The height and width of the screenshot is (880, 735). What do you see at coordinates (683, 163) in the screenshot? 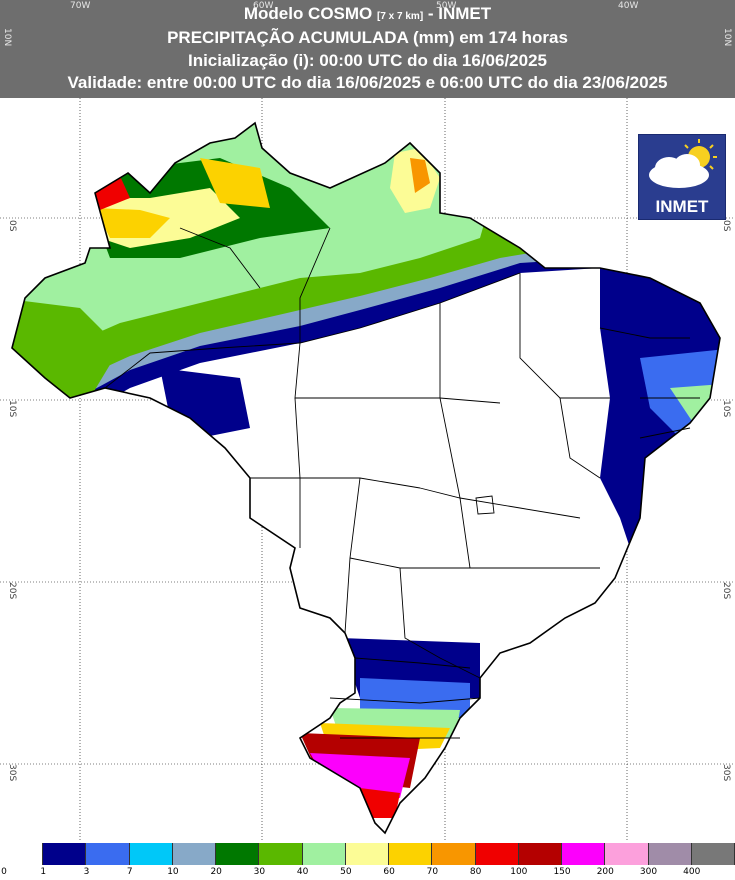
I see `sun-cloud-icon` at bounding box center [683, 163].